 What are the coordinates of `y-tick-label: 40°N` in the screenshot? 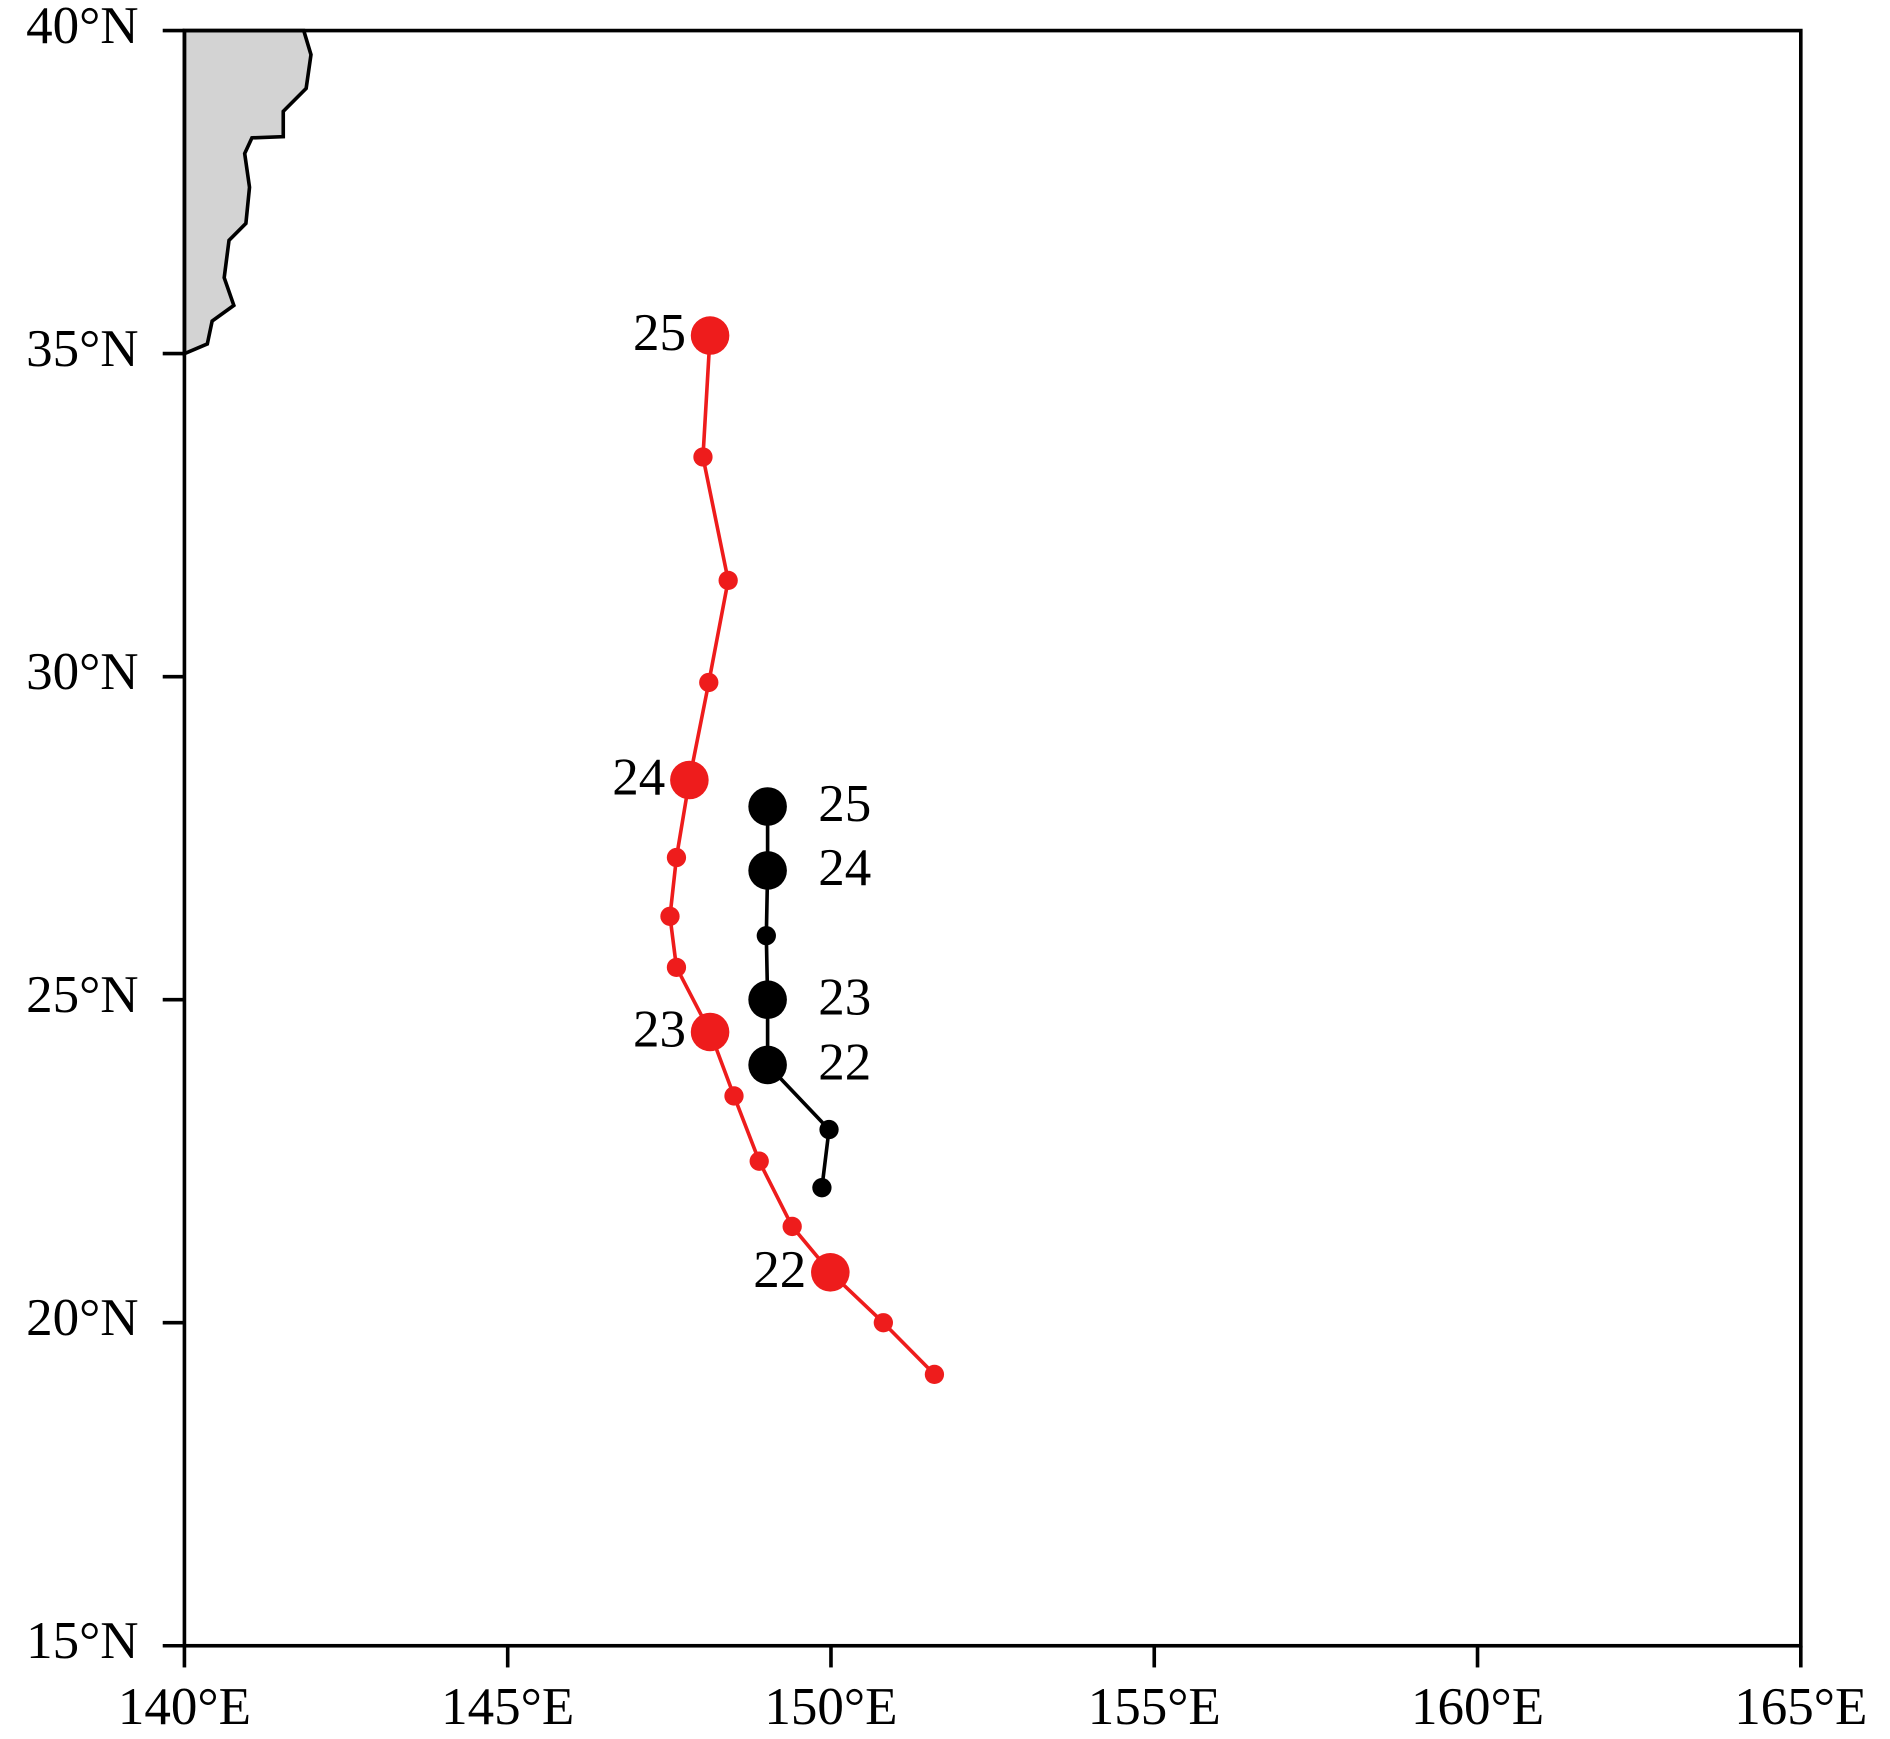 It's located at (82, 27).